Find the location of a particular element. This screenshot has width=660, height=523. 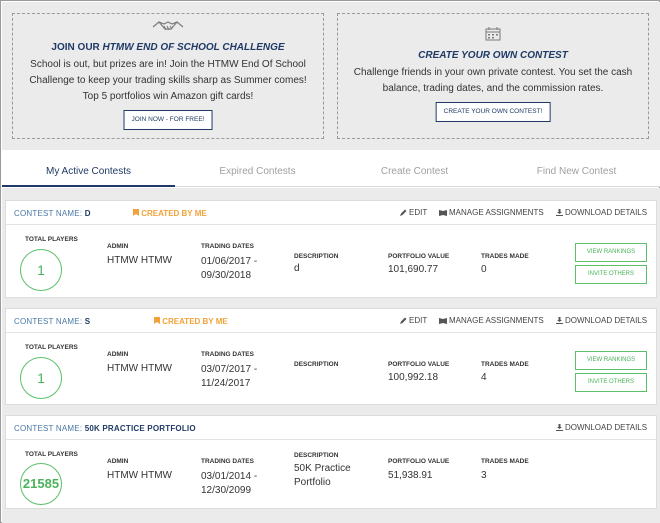

contest-name: CONTEST NAME: S is located at coordinates (52, 321).